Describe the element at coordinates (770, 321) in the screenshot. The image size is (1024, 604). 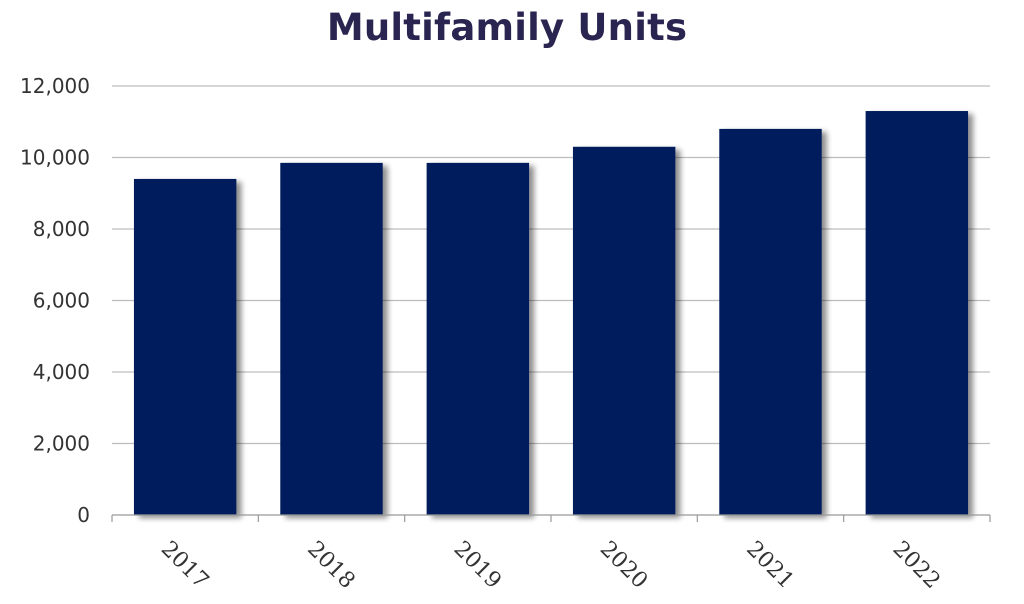
I see `bar-2021` at that location.